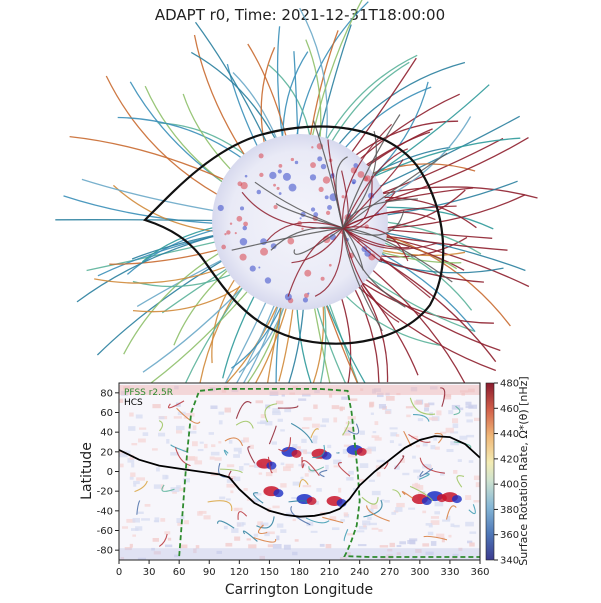 The image size is (601, 603). I want to click on y-axis-ticks: -80 -60 -40 -20 0 20 40 60 80, so click(108, 472).